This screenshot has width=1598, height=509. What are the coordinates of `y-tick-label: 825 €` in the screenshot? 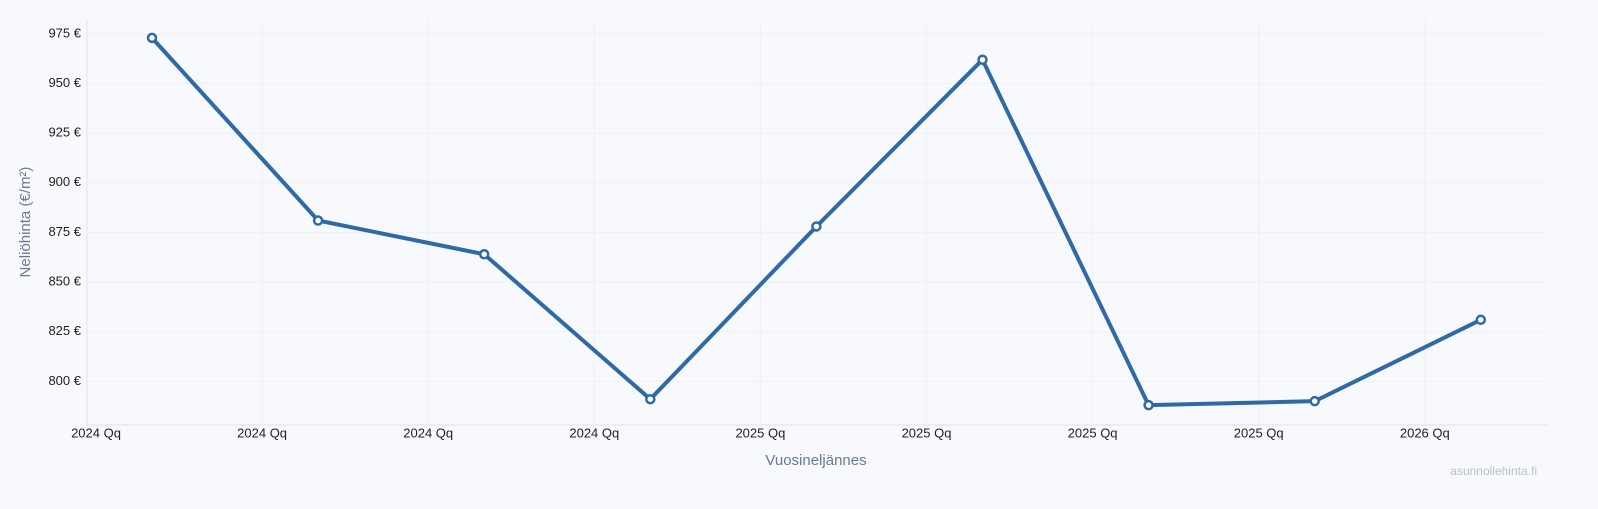 It's located at (64, 330).